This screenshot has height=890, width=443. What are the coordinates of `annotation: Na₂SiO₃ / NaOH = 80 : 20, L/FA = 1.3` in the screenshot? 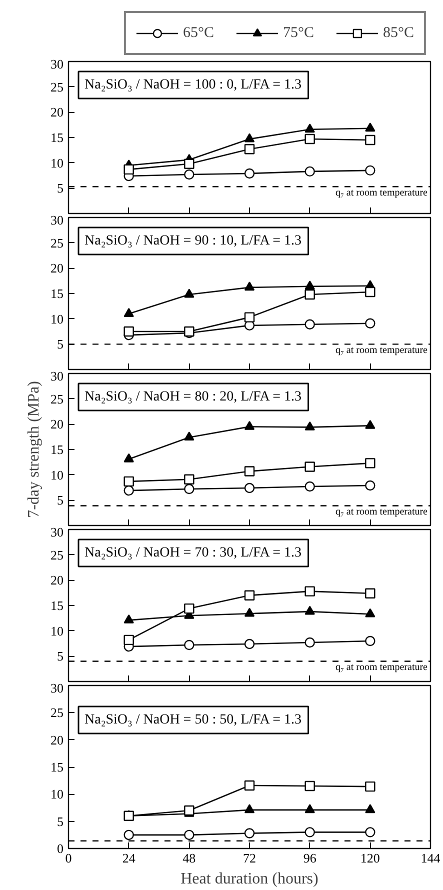 It's located at (193, 397).